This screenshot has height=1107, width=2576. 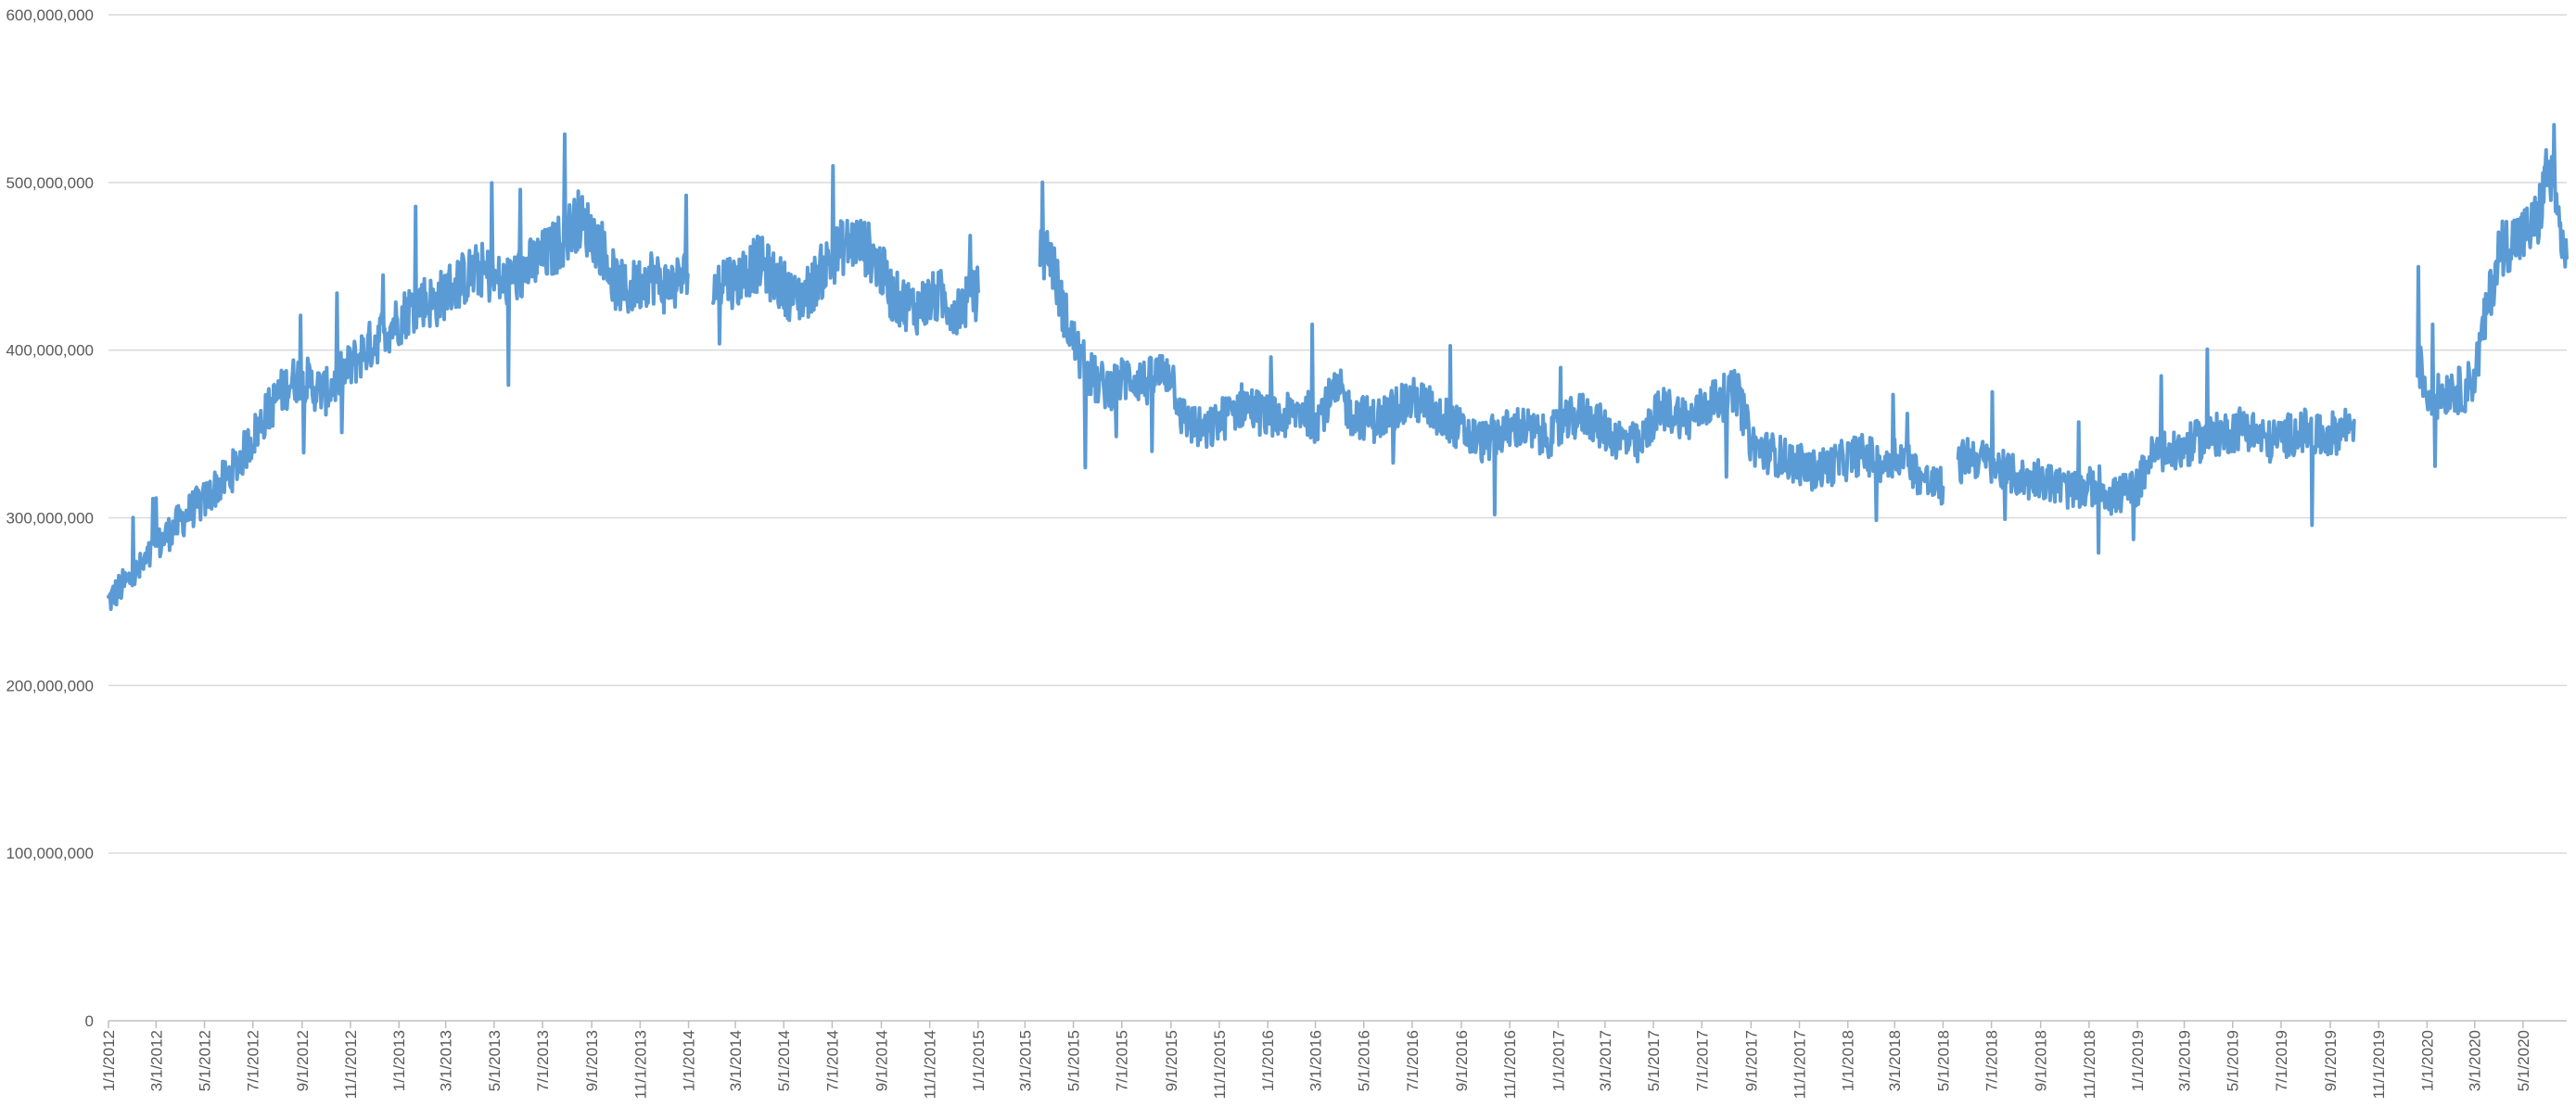 I want to click on x-tick-label: 11/1/2018, so click(x=2089, y=1064).